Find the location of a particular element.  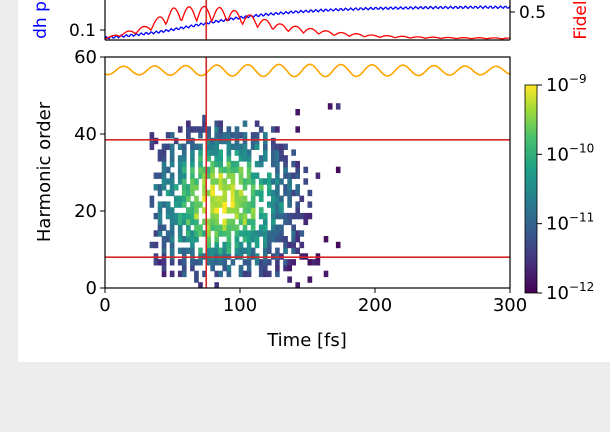

y-tick-label: 0 is located at coordinates (91, 288).